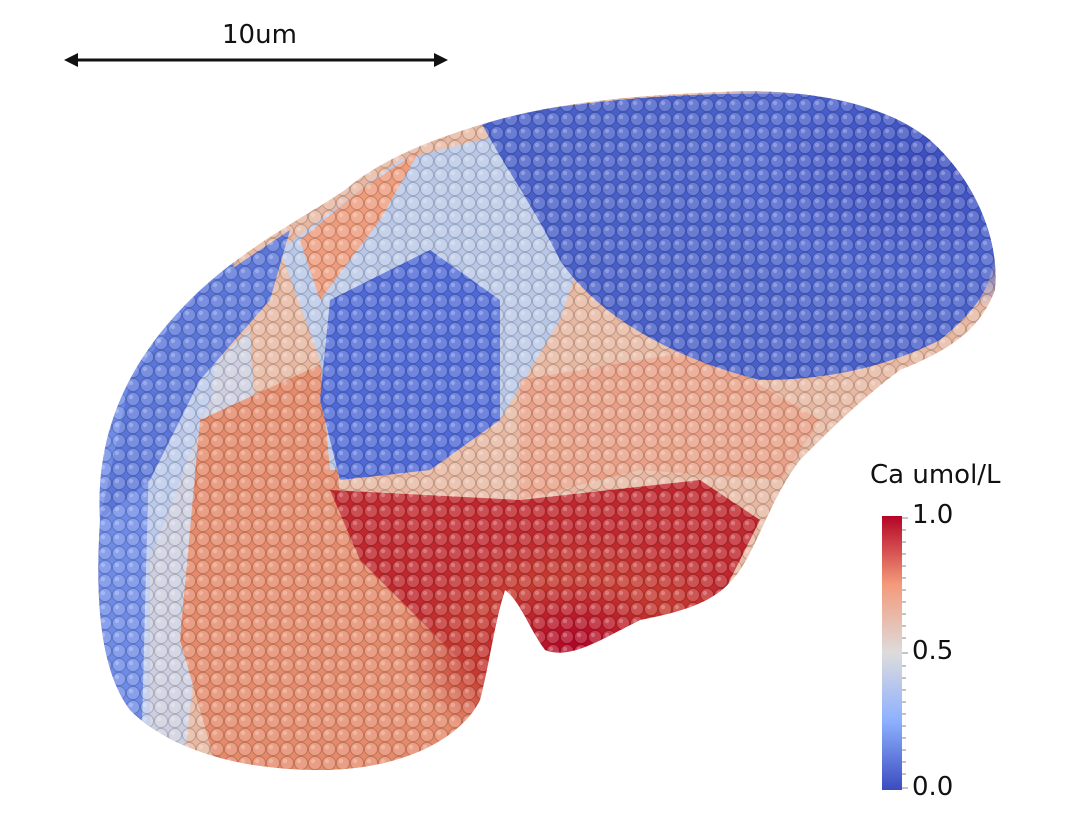  What do you see at coordinates (256, 60) in the screenshot?
I see `scale-bar` at bounding box center [256, 60].